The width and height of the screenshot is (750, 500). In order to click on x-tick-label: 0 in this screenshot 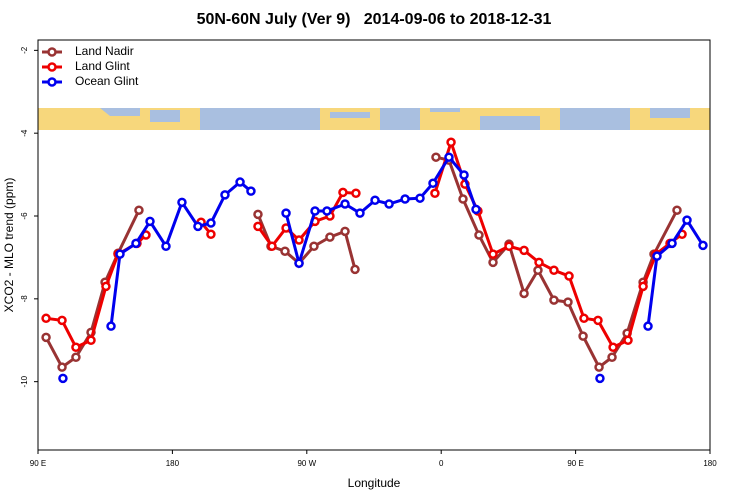, I will do `click(441, 463)`.